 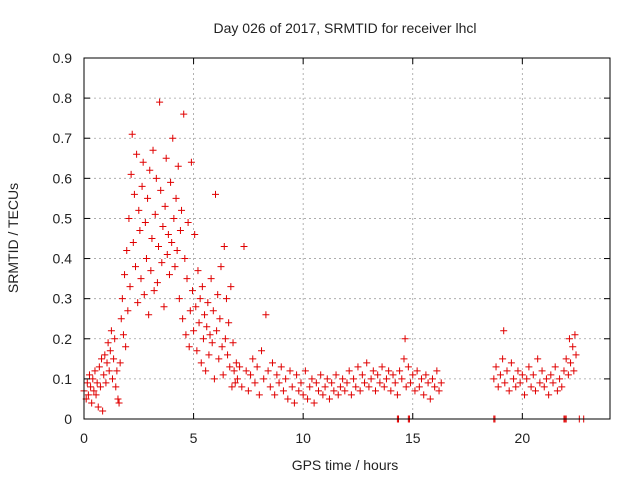 What do you see at coordinates (84, 438) in the screenshot?
I see `x-tick-label: 0` at bounding box center [84, 438].